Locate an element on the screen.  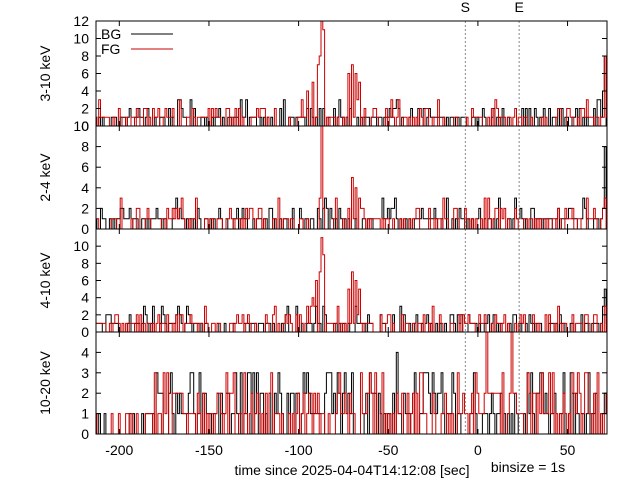
marker-label-e: E is located at coordinates (518, 7).